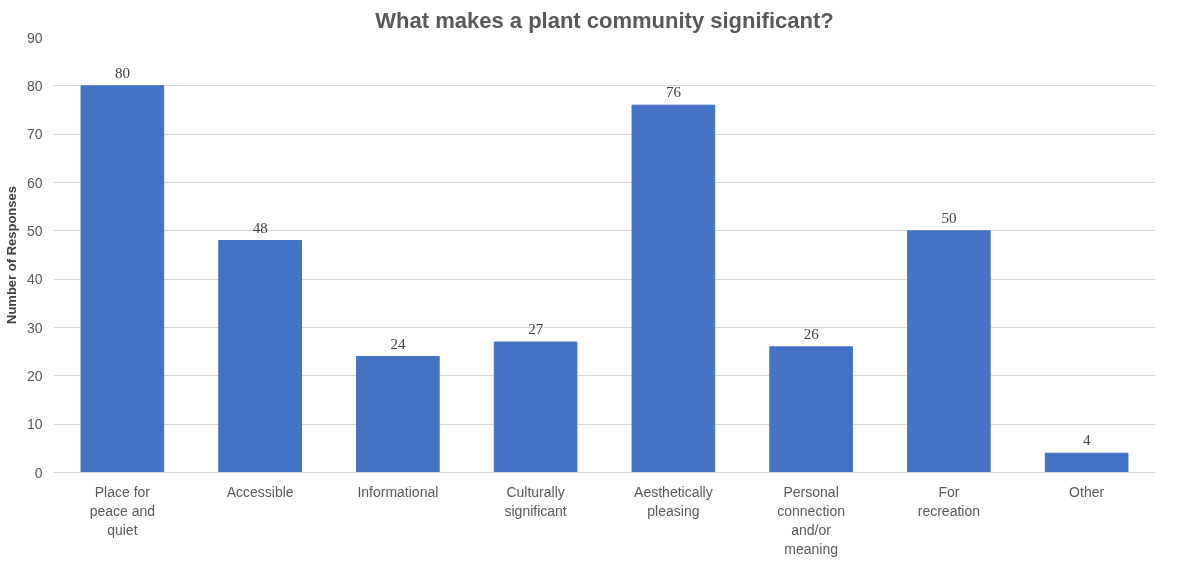  What do you see at coordinates (811, 333) in the screenshot?
I see `data-label: 26` at bounding box center [811, 333].